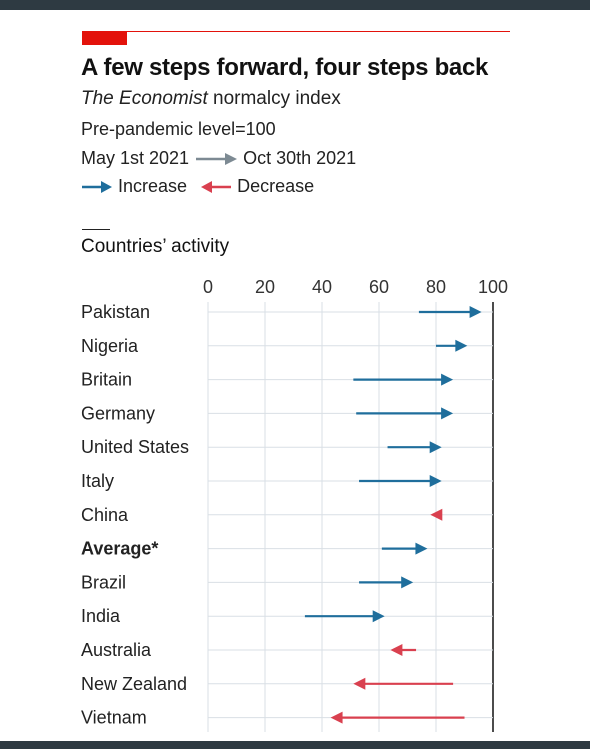 The image size is (590, 749). Describe the element at coordinates (285, 67) in the screenshot. I see `chart-title: A few steps forward, four steps back` at that location.